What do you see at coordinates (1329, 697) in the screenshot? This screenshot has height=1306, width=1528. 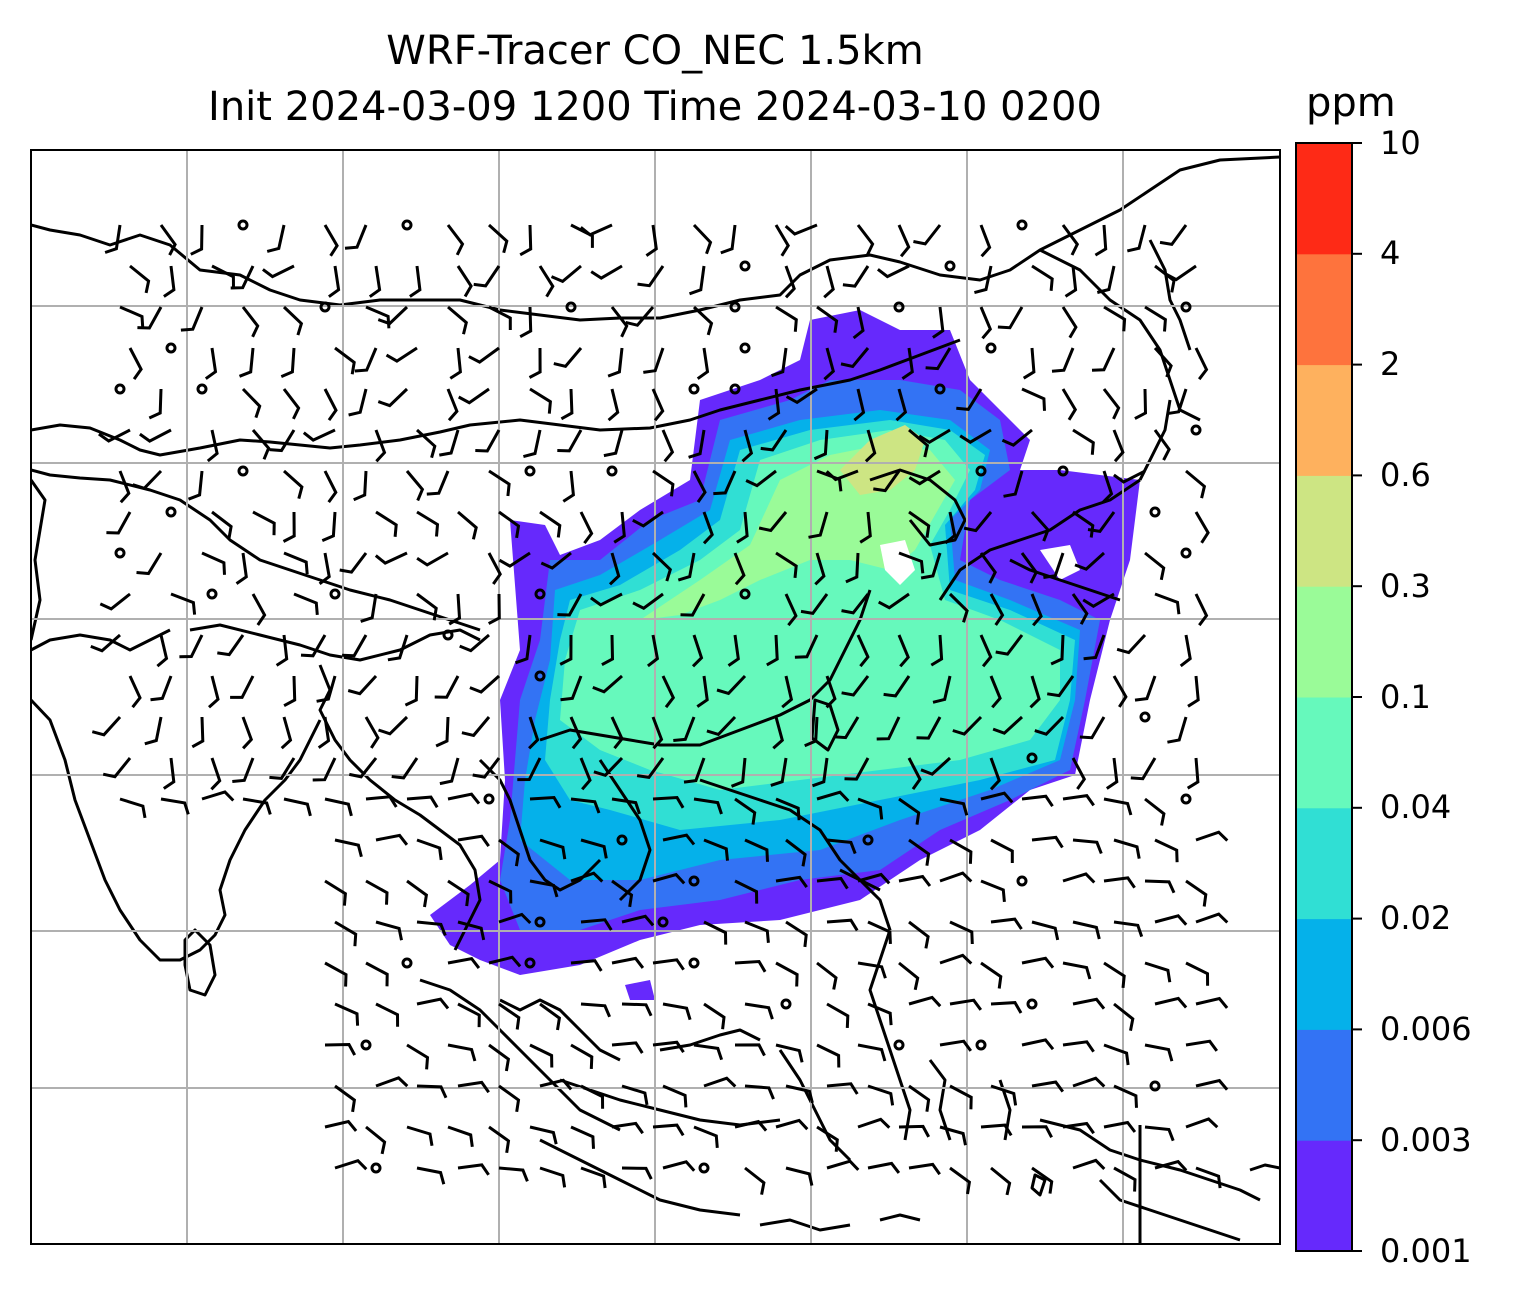 I see `colorbar` at bounding box center [1329, 697].